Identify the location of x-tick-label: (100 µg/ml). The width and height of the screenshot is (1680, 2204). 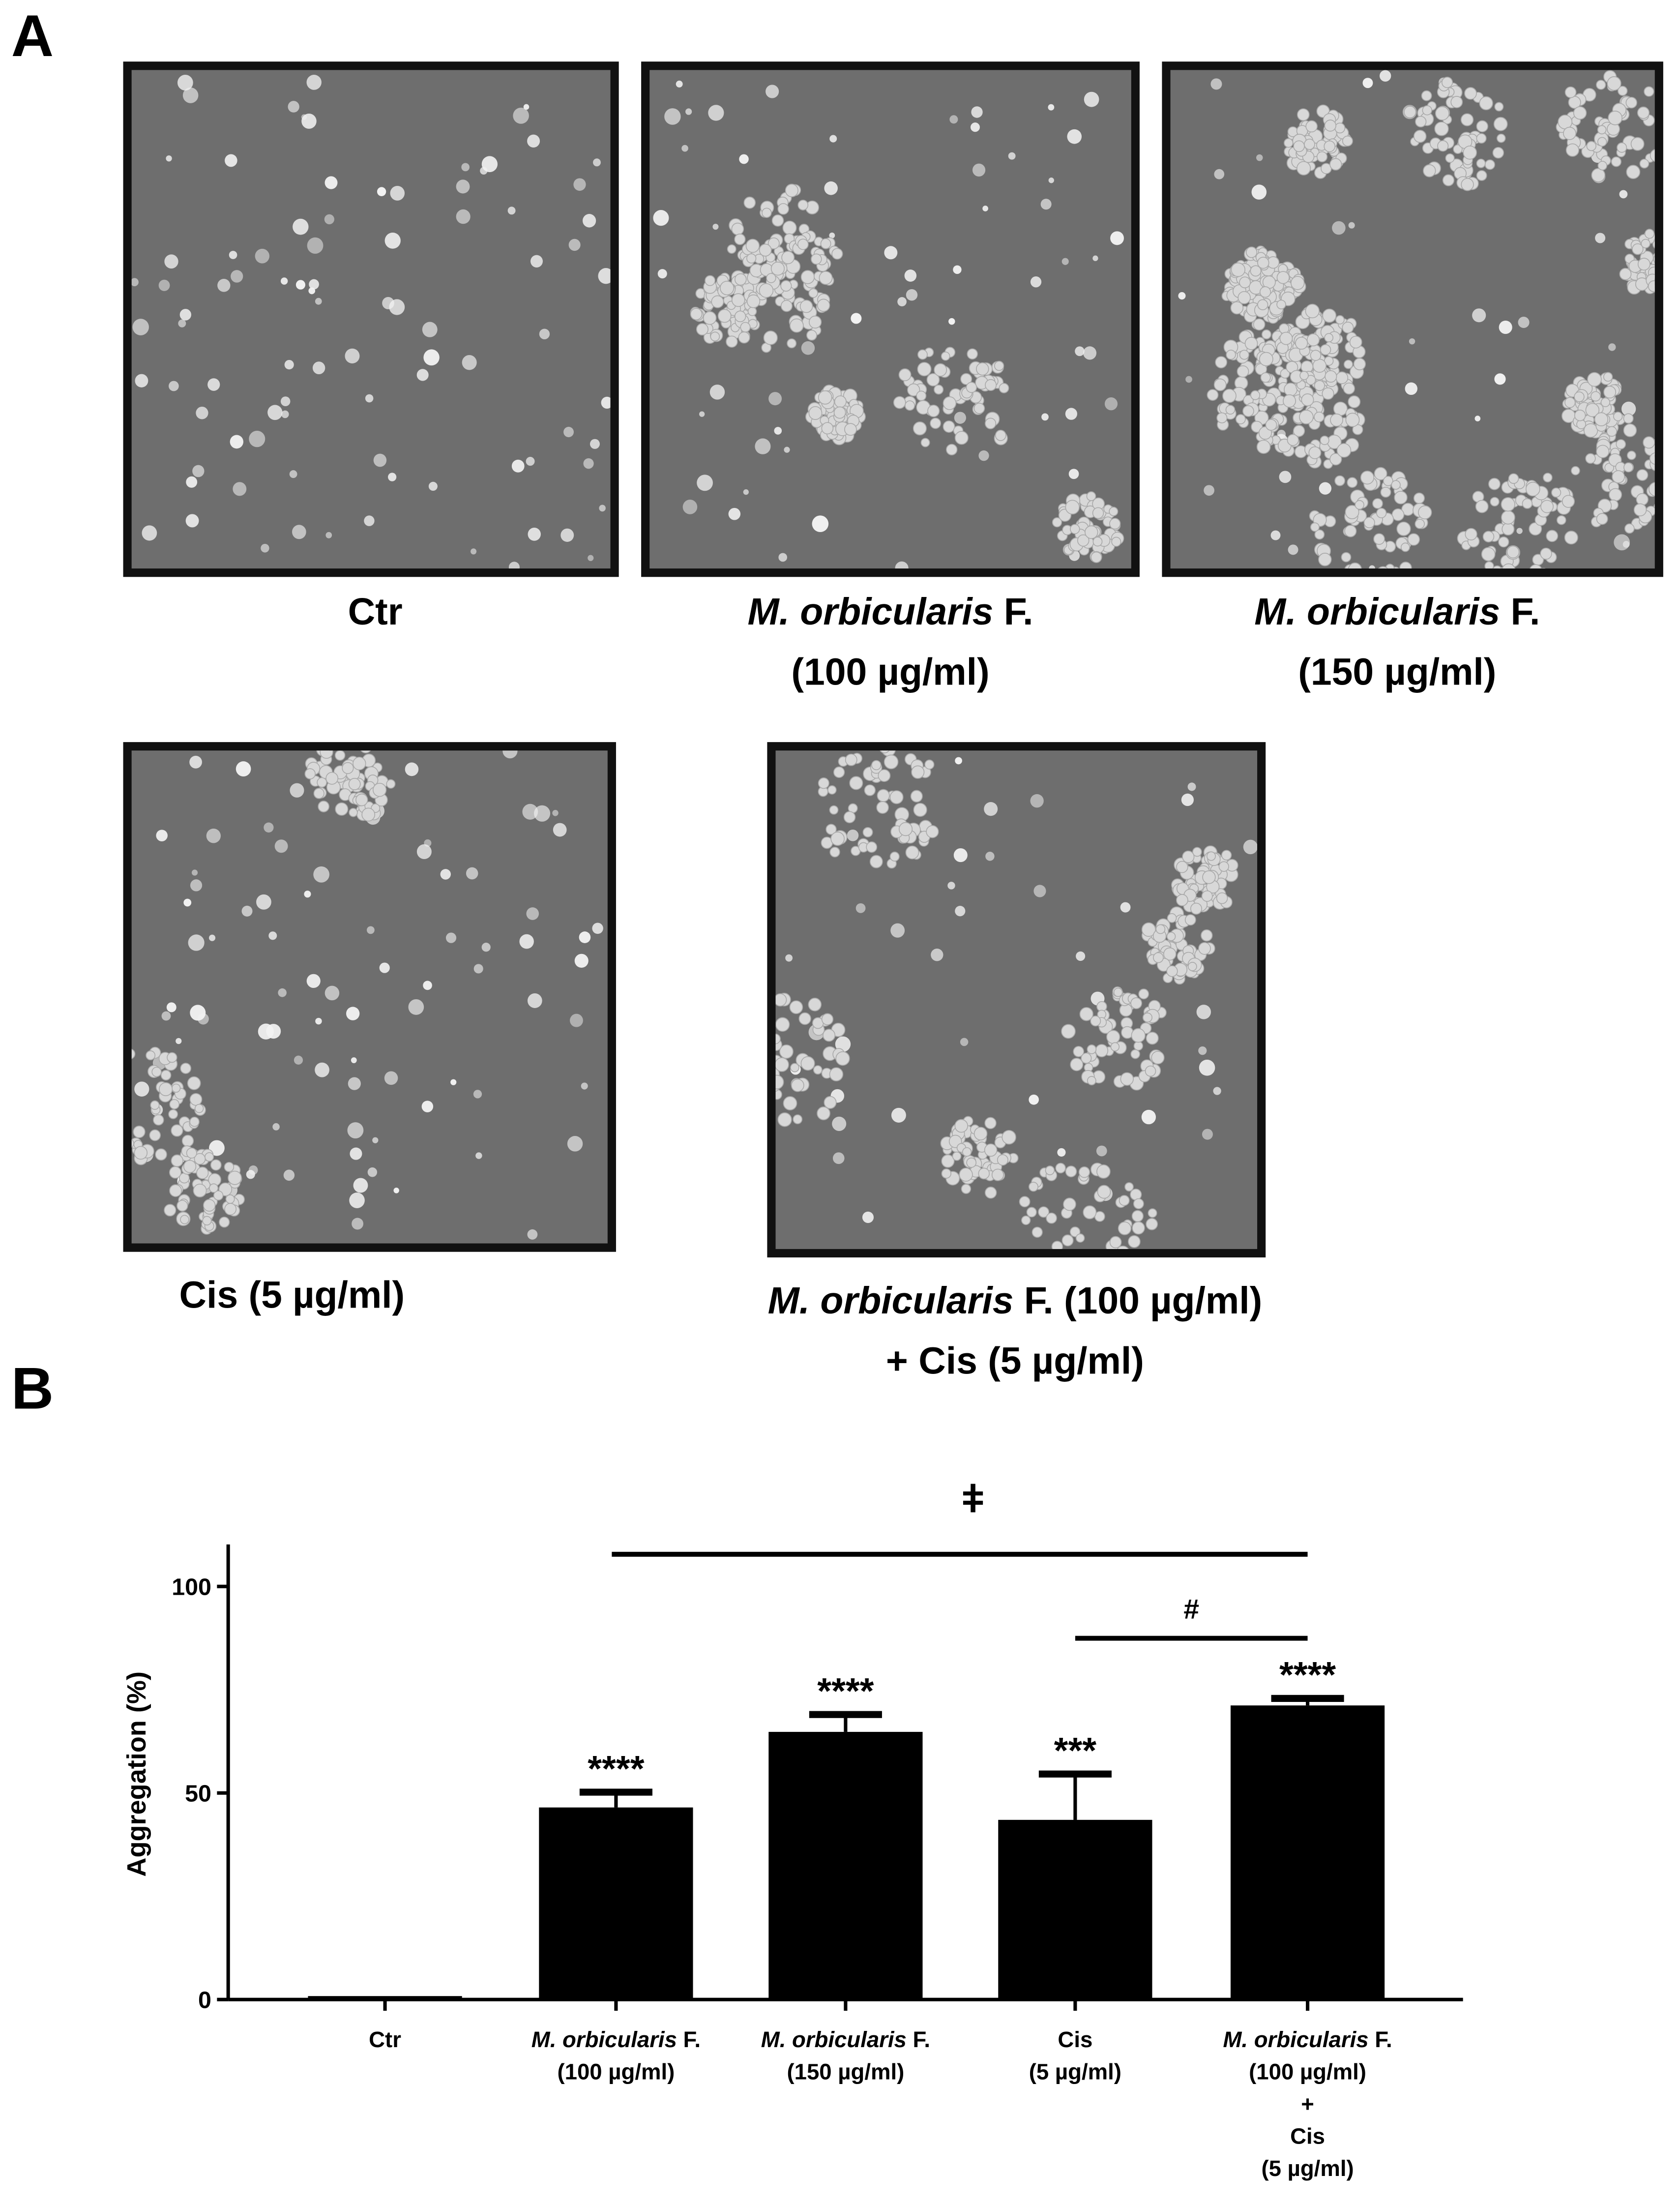
(1307, 2072).